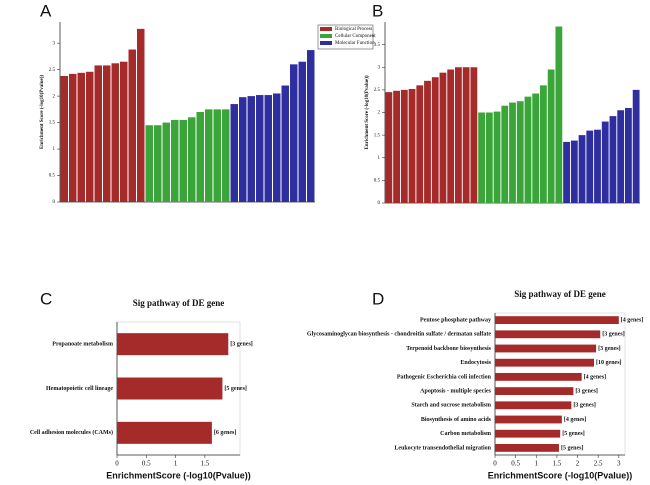  I want to click on y-tick-label: 3, so click(379, 67).